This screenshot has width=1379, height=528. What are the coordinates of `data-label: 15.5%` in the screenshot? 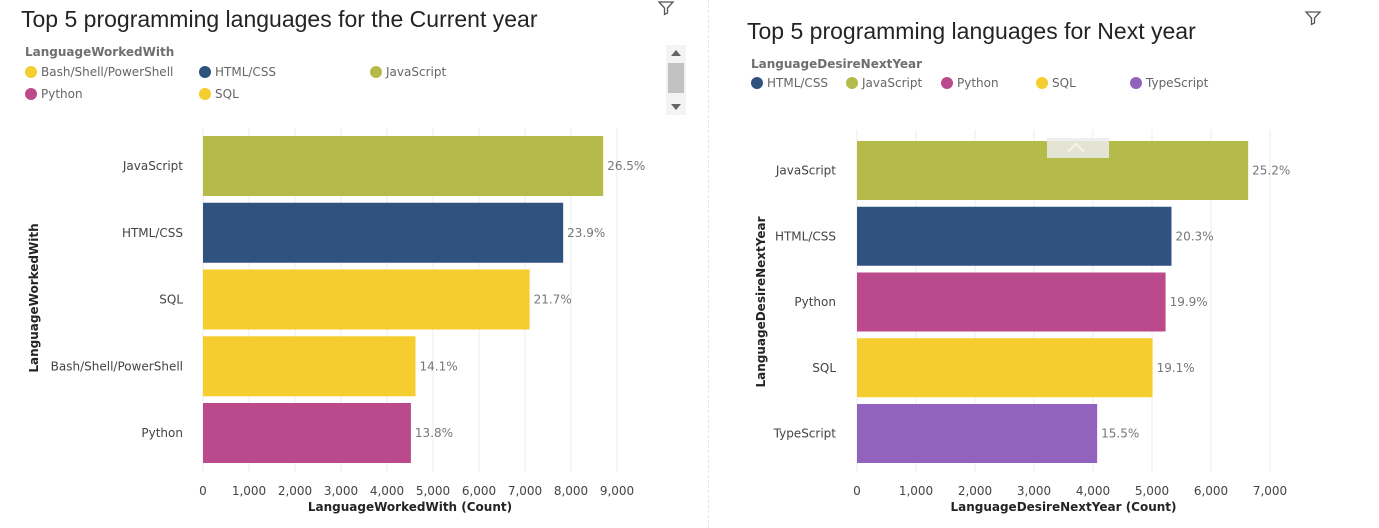 It's located at (1120, 434).